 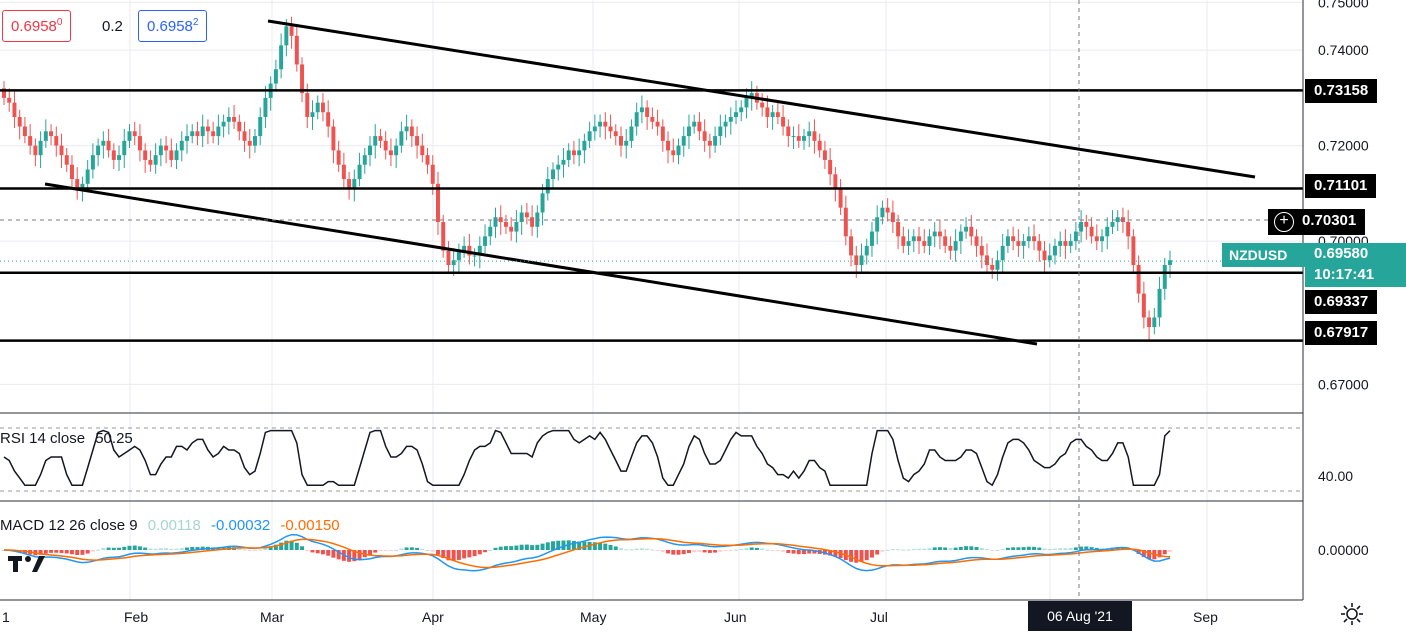 What do you see at coordinates (272, 617) in the screenshot?
I see `time-tick-label: Mar` at bounding box center [272, 617].